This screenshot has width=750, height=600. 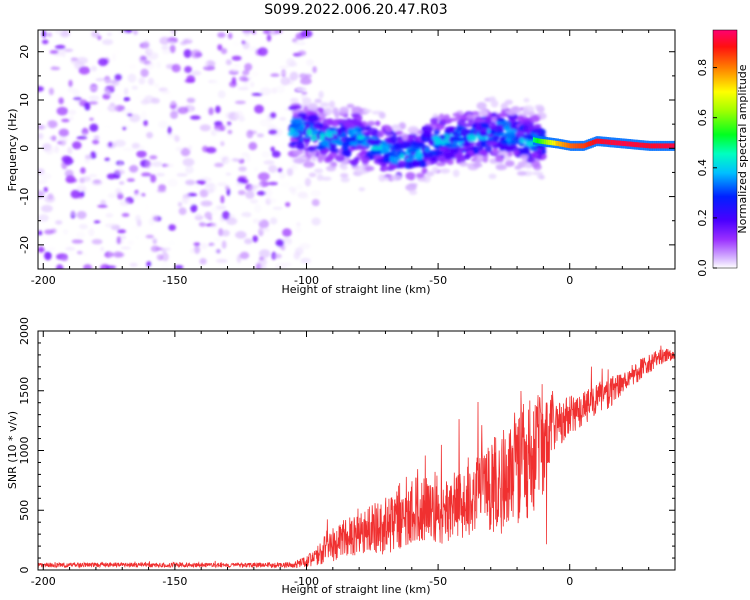 I want to click on y-tick-label: -10, so click(x=24, y=197).